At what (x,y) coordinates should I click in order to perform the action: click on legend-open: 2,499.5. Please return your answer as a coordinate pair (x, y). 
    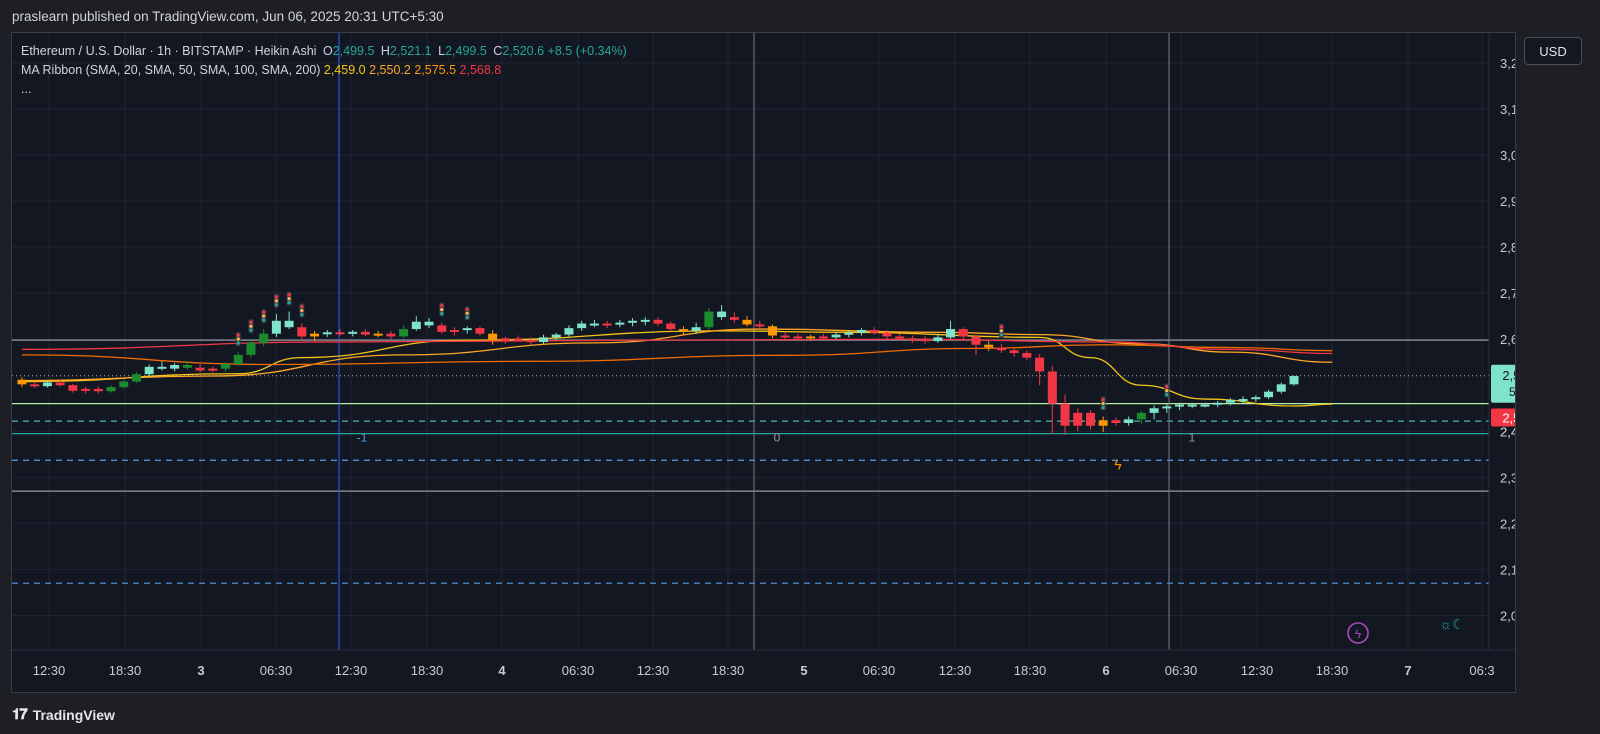
    Looking at the image, I should click on (353, 51).